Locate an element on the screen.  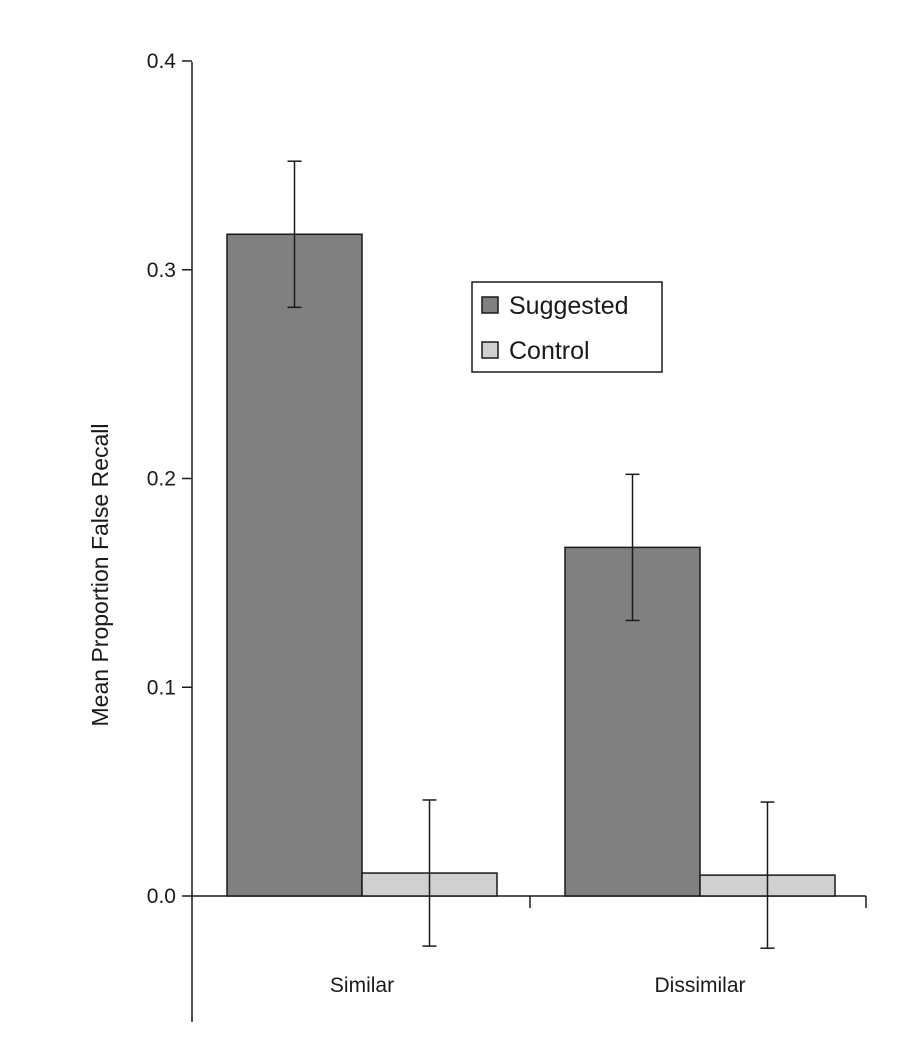
bar-suggested-similar is located at coordinates (294, 565).